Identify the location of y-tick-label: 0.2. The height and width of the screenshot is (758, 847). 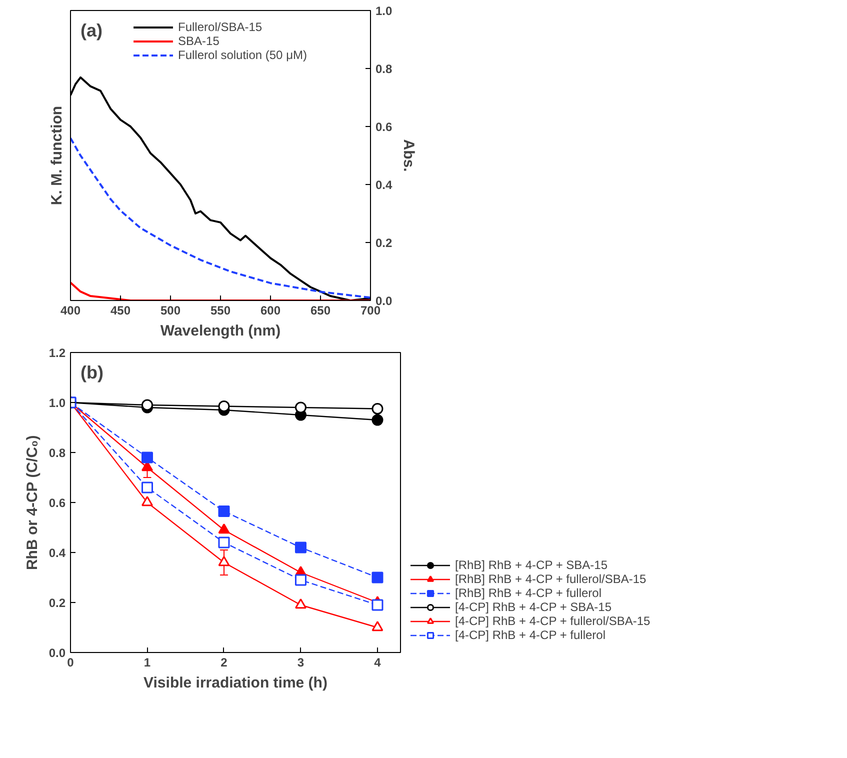
(57, 603).